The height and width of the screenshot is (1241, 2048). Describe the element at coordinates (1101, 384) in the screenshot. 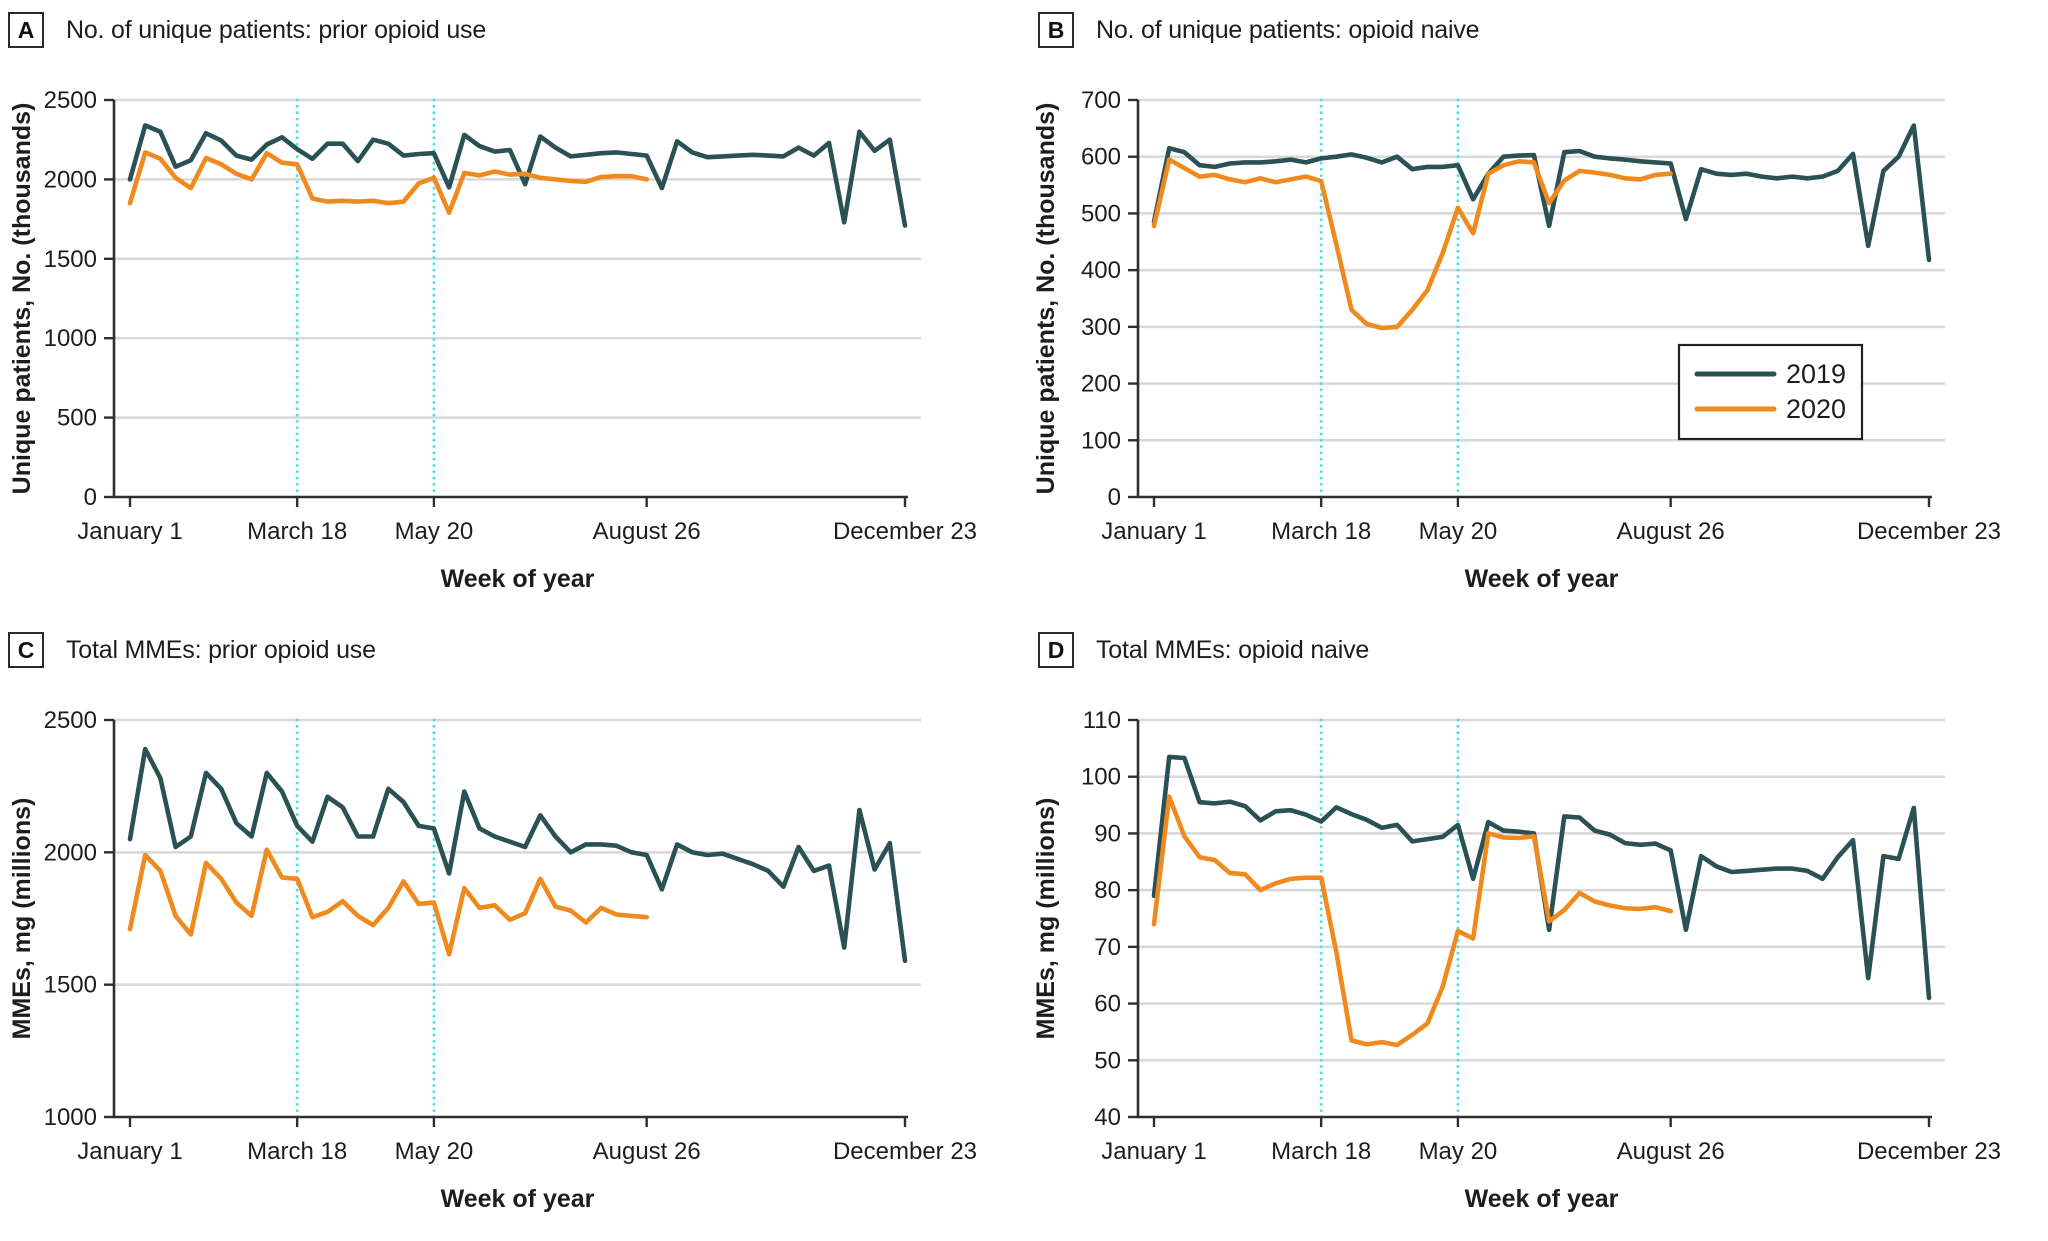

I see `y-tick-label-200: 200` at that location.